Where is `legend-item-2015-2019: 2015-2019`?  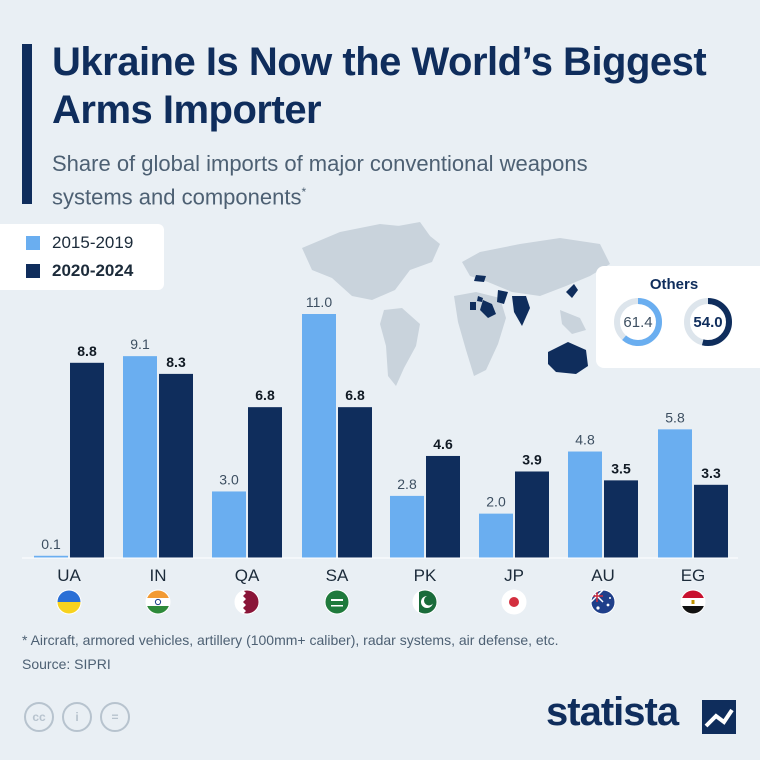
legend-item-2015-2019: 2015-2019 is located at coordinates (79, 243).